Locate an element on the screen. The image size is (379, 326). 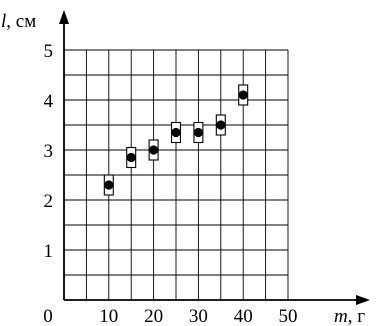
y-tick-label: 1 is located at coordinates (49, 251).